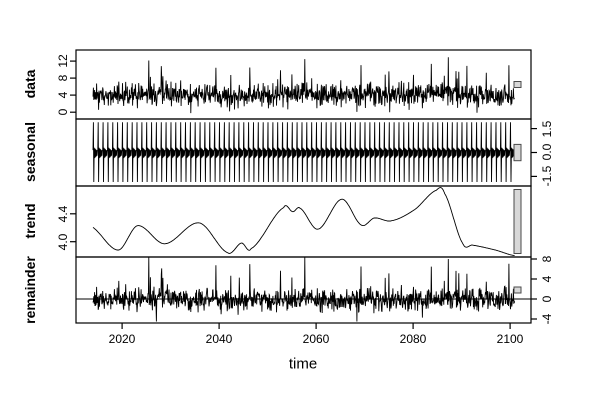 This screenshot has width=600, height=400. I want to click on y-tick-label-data-8: 8, so click(63, 78).